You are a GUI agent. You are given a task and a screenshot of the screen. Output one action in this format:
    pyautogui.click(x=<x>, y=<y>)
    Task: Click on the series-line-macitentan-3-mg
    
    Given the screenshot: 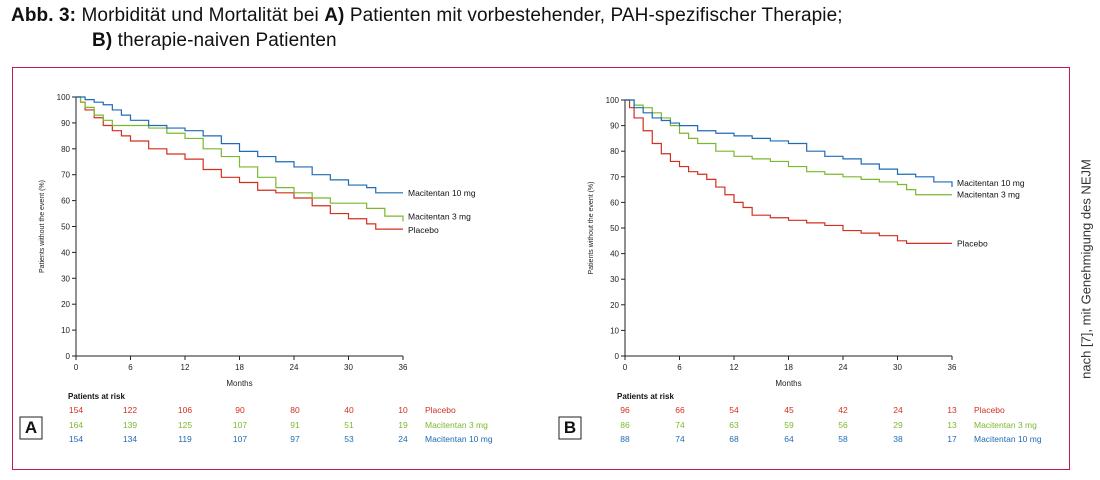 What is the action you would take?
    pyautogui.click(x=240, y=159)
    